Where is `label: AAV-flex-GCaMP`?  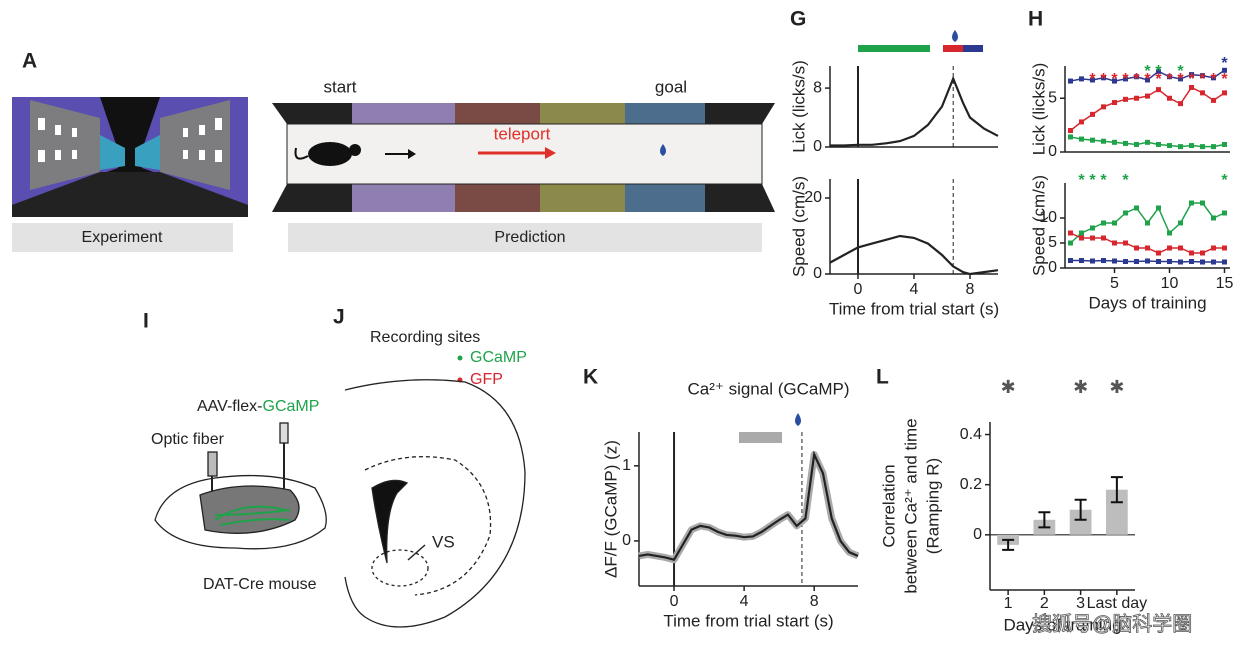 label: AAV-flex-GCaMP is located at coordinates (258, 406).